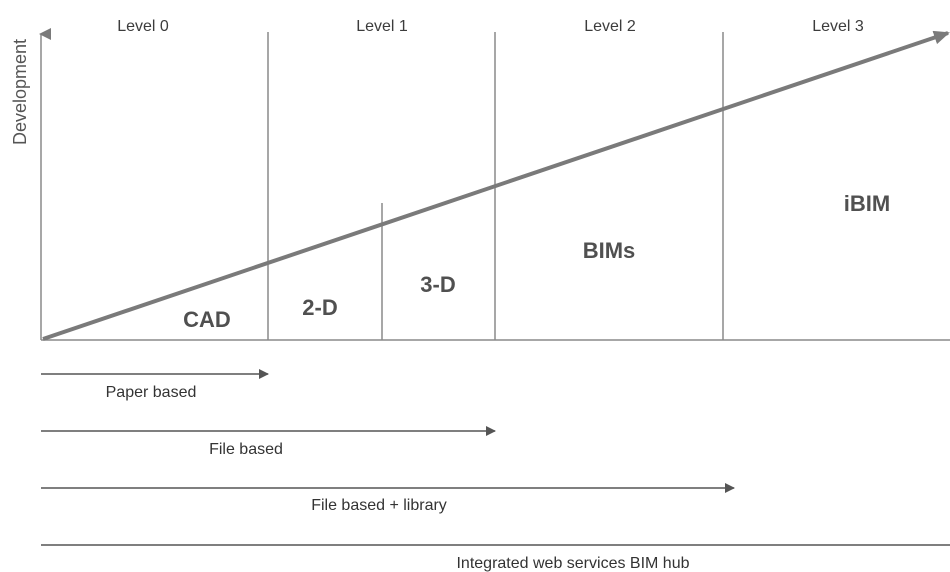 The height and width of the screenshot is (572, 950). What do you see at coordinates (207, 319) in the screenshot?
I see `zone-cad-label: CAD` at bounding box center [207, 319].